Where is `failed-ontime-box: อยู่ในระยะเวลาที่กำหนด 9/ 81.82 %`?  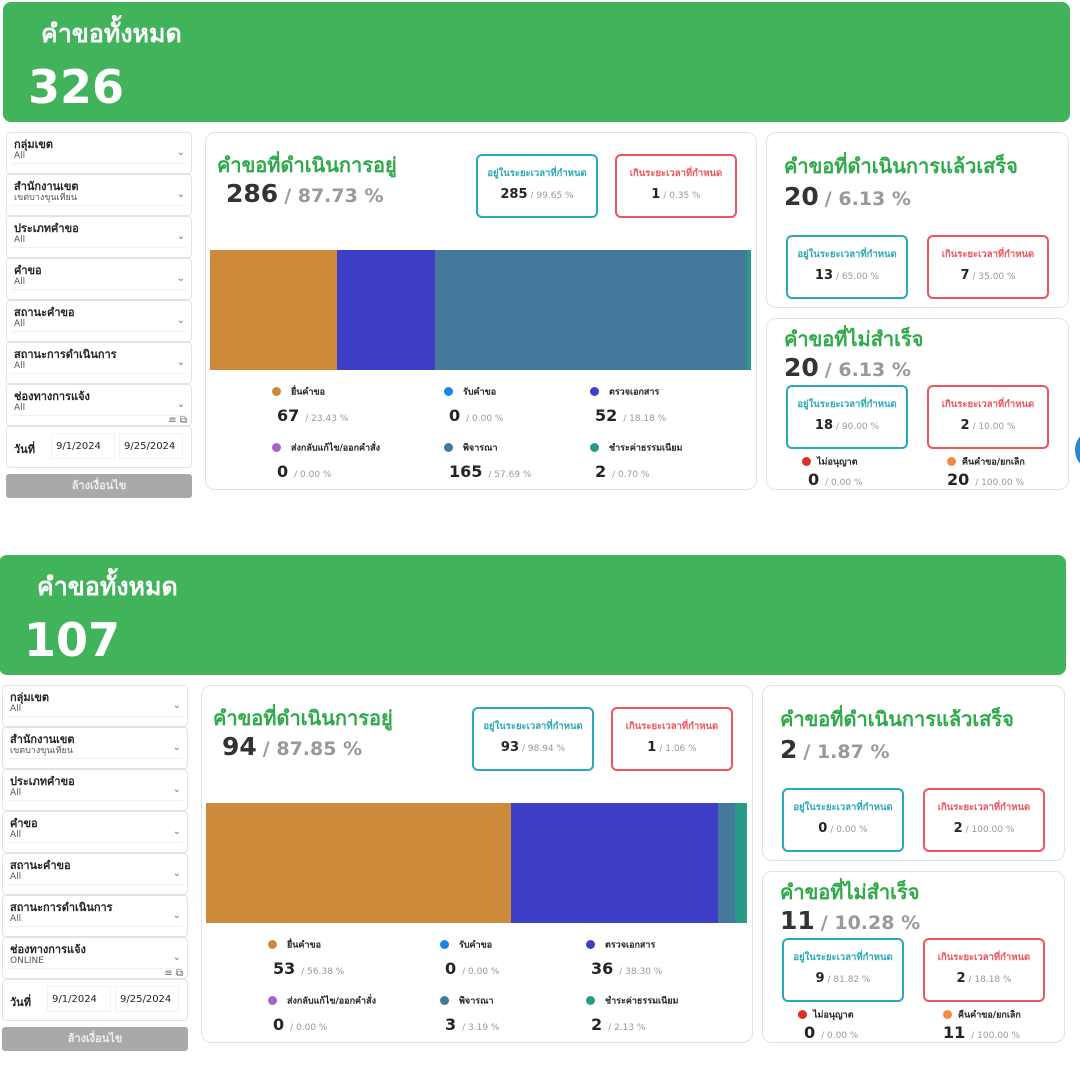
failed-ontime-box: อยู่ในระยะเวลาที่กำหนด 9/ 81.82 % is located at coordinates (843, 970).